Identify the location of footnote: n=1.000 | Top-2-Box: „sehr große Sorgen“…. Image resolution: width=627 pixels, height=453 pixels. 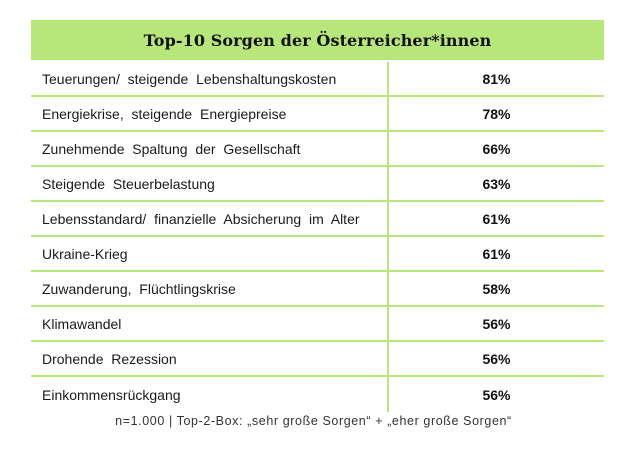
(313, 421).